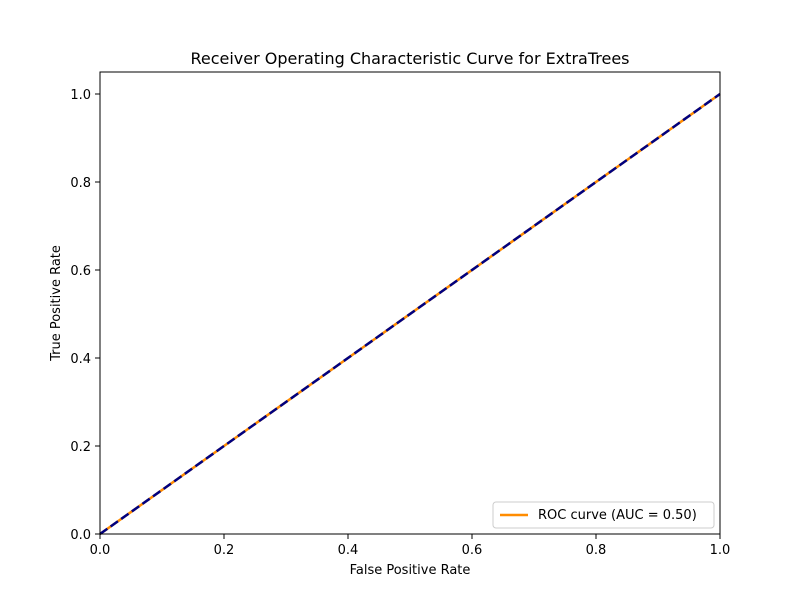 The image size is (800, 600). I want to click on x-tick-label: 1.0, so click(720, 550).